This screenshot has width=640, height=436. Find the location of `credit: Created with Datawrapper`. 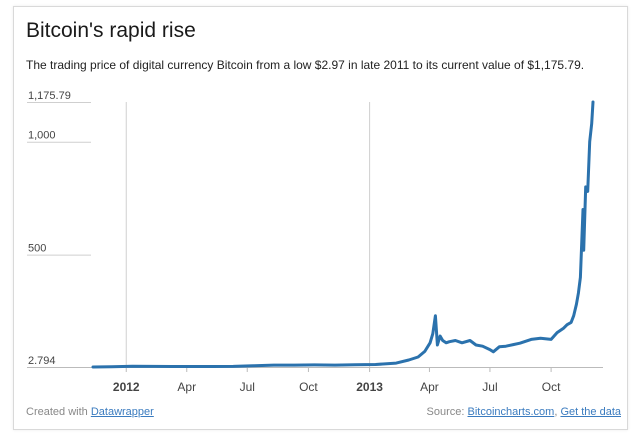

credit: Created with Datawrapper is located at coordinates (90, 412).